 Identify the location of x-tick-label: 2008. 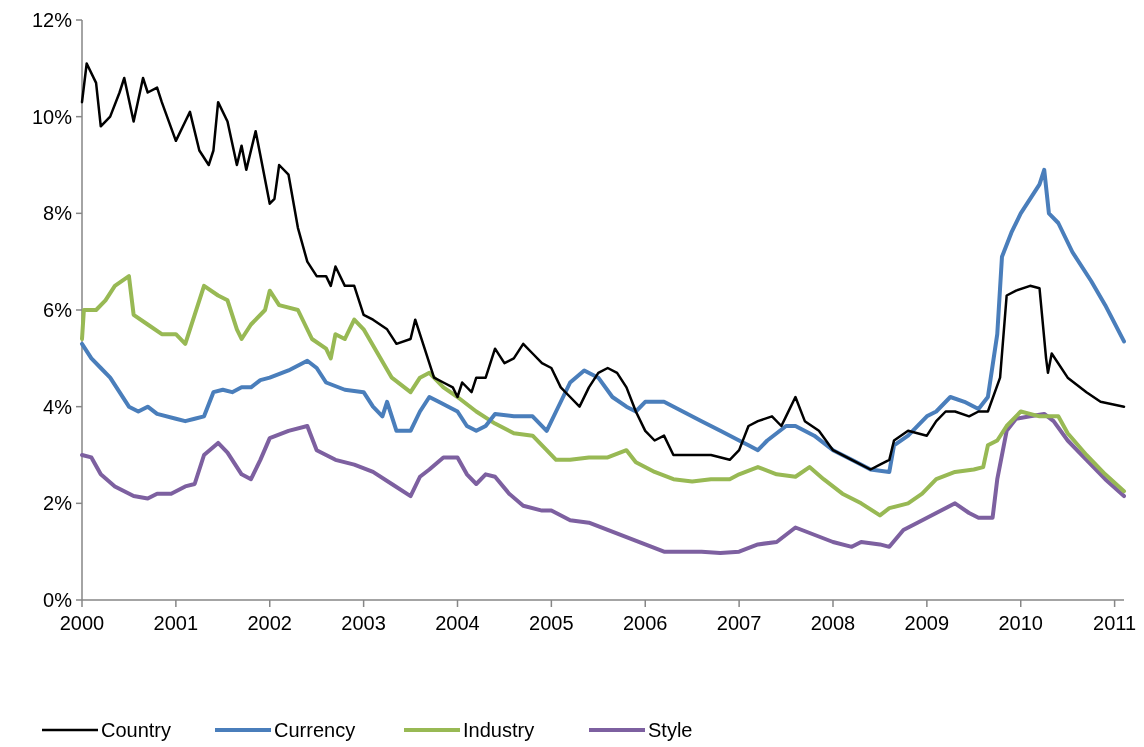
(833, 623).